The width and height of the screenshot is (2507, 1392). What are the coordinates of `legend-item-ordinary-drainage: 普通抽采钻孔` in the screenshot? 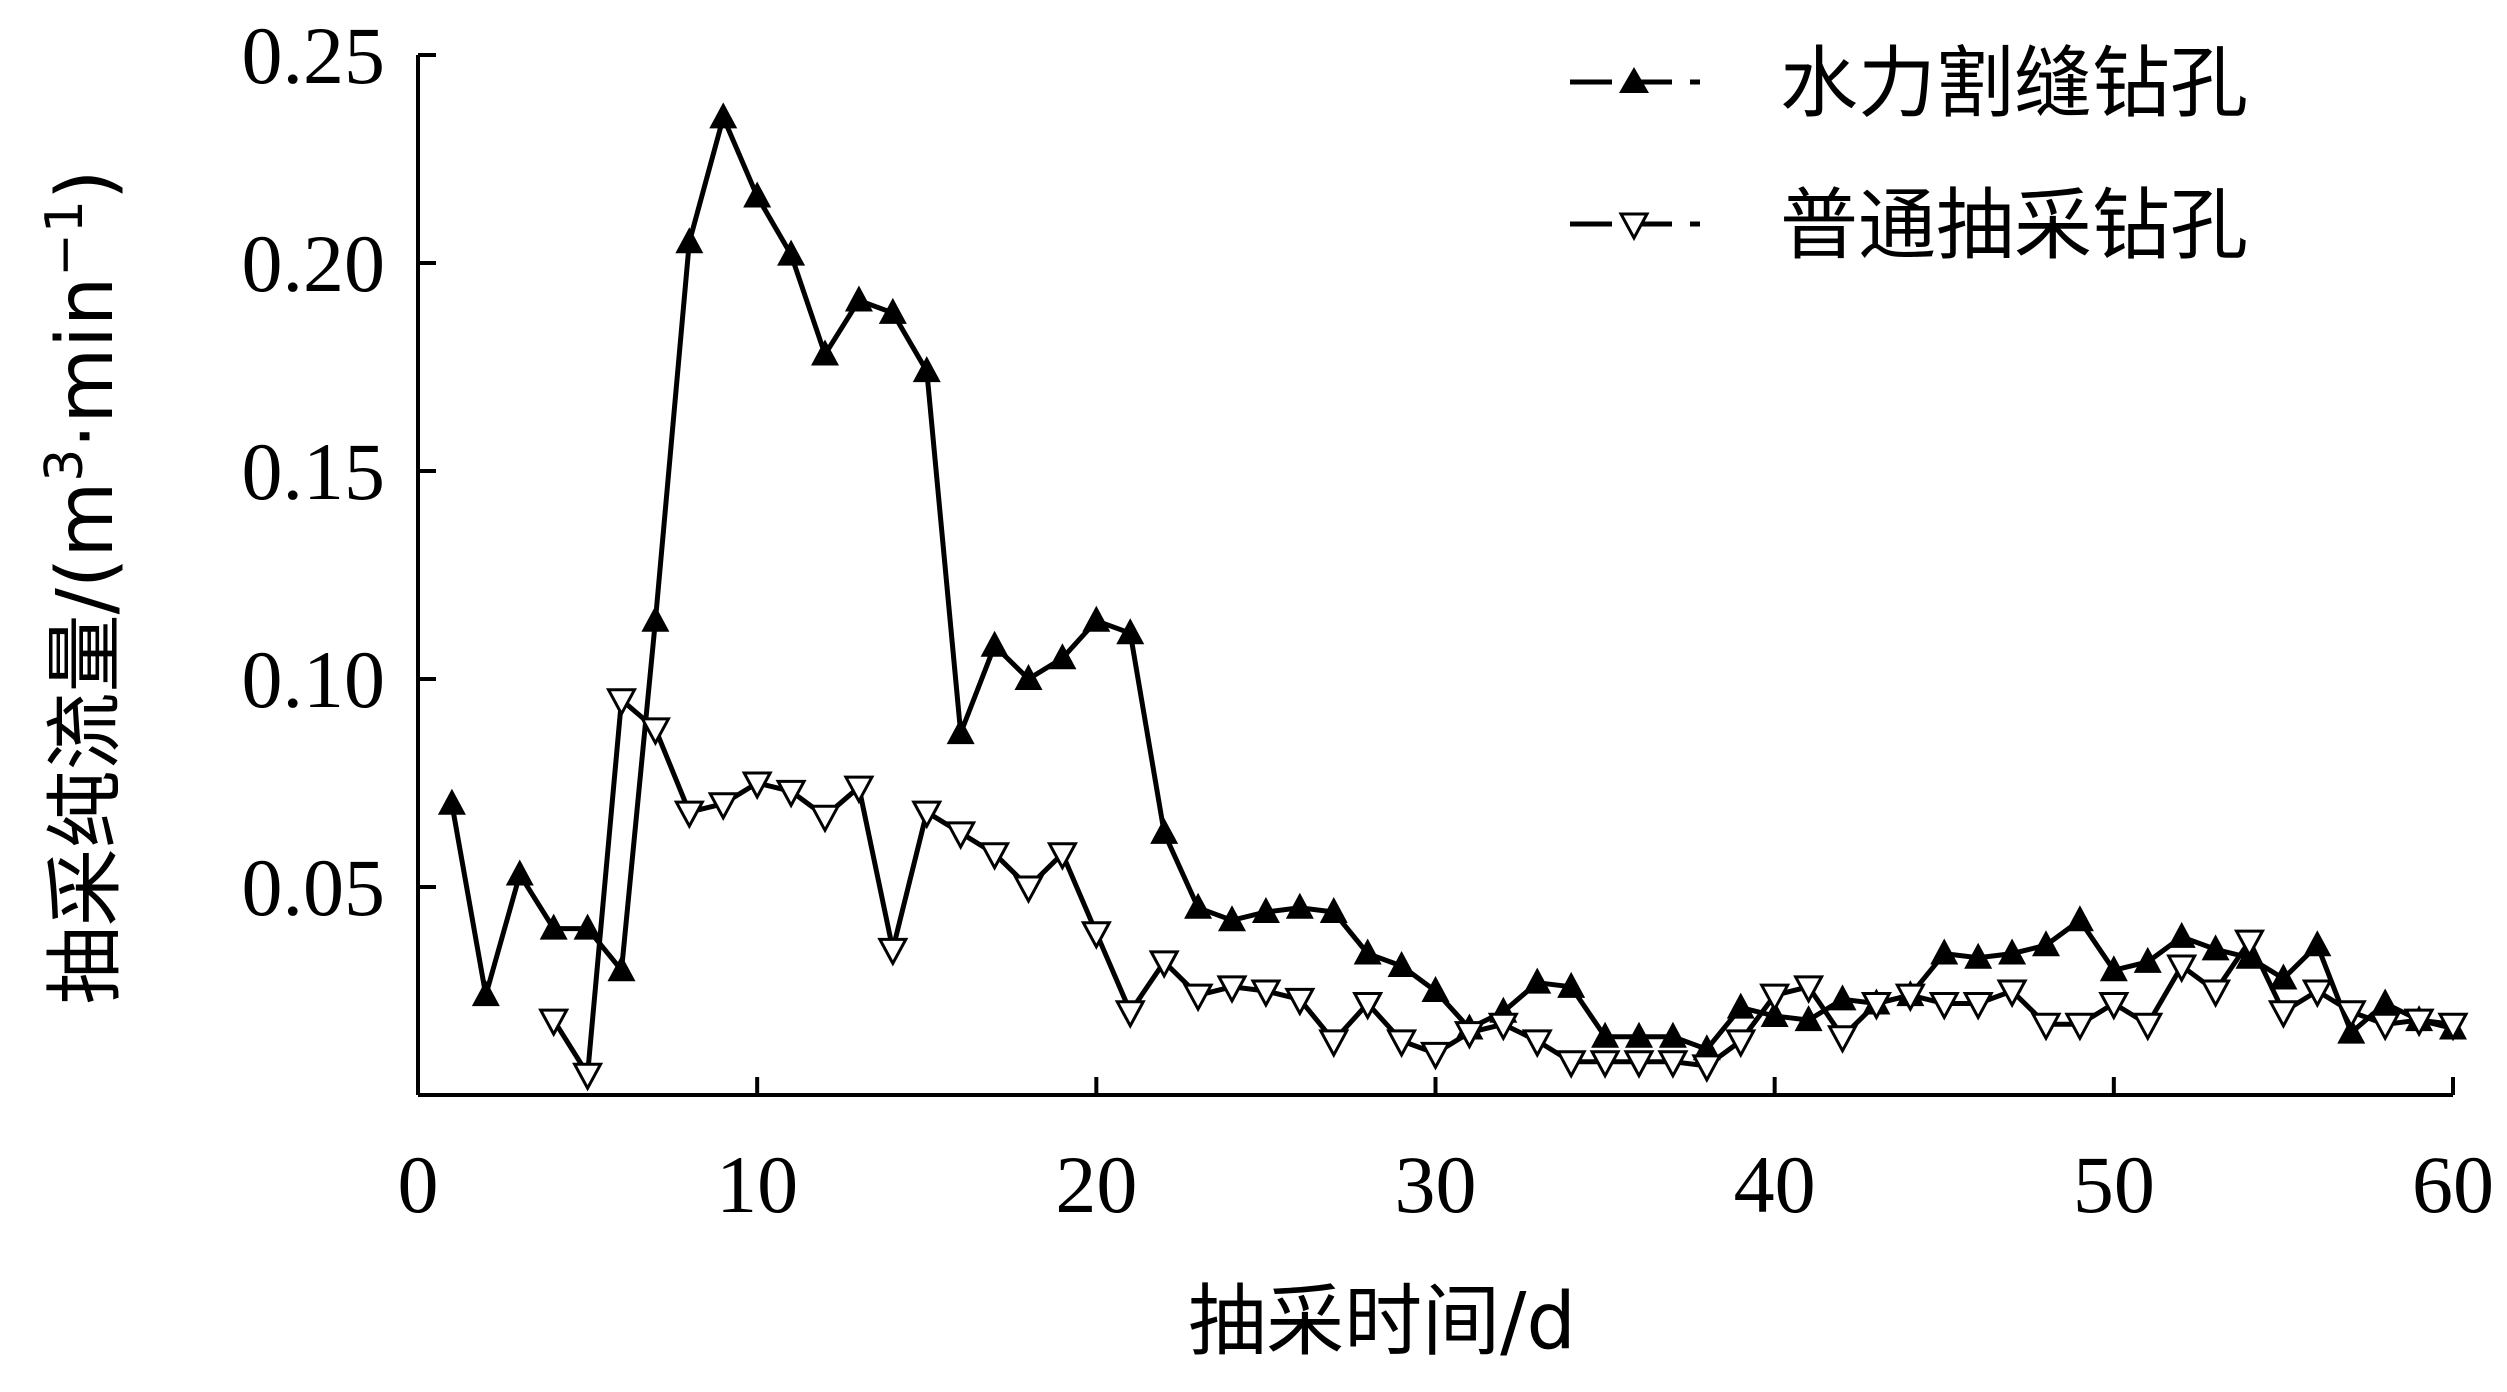 It's located at (1909, 226).